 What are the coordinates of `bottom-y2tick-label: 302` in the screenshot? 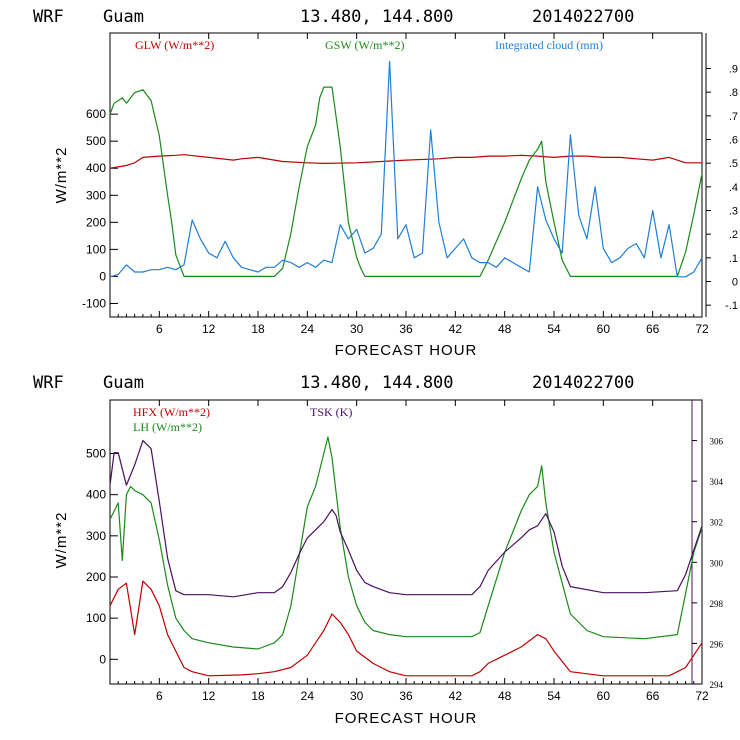 It's located at (717, 523).